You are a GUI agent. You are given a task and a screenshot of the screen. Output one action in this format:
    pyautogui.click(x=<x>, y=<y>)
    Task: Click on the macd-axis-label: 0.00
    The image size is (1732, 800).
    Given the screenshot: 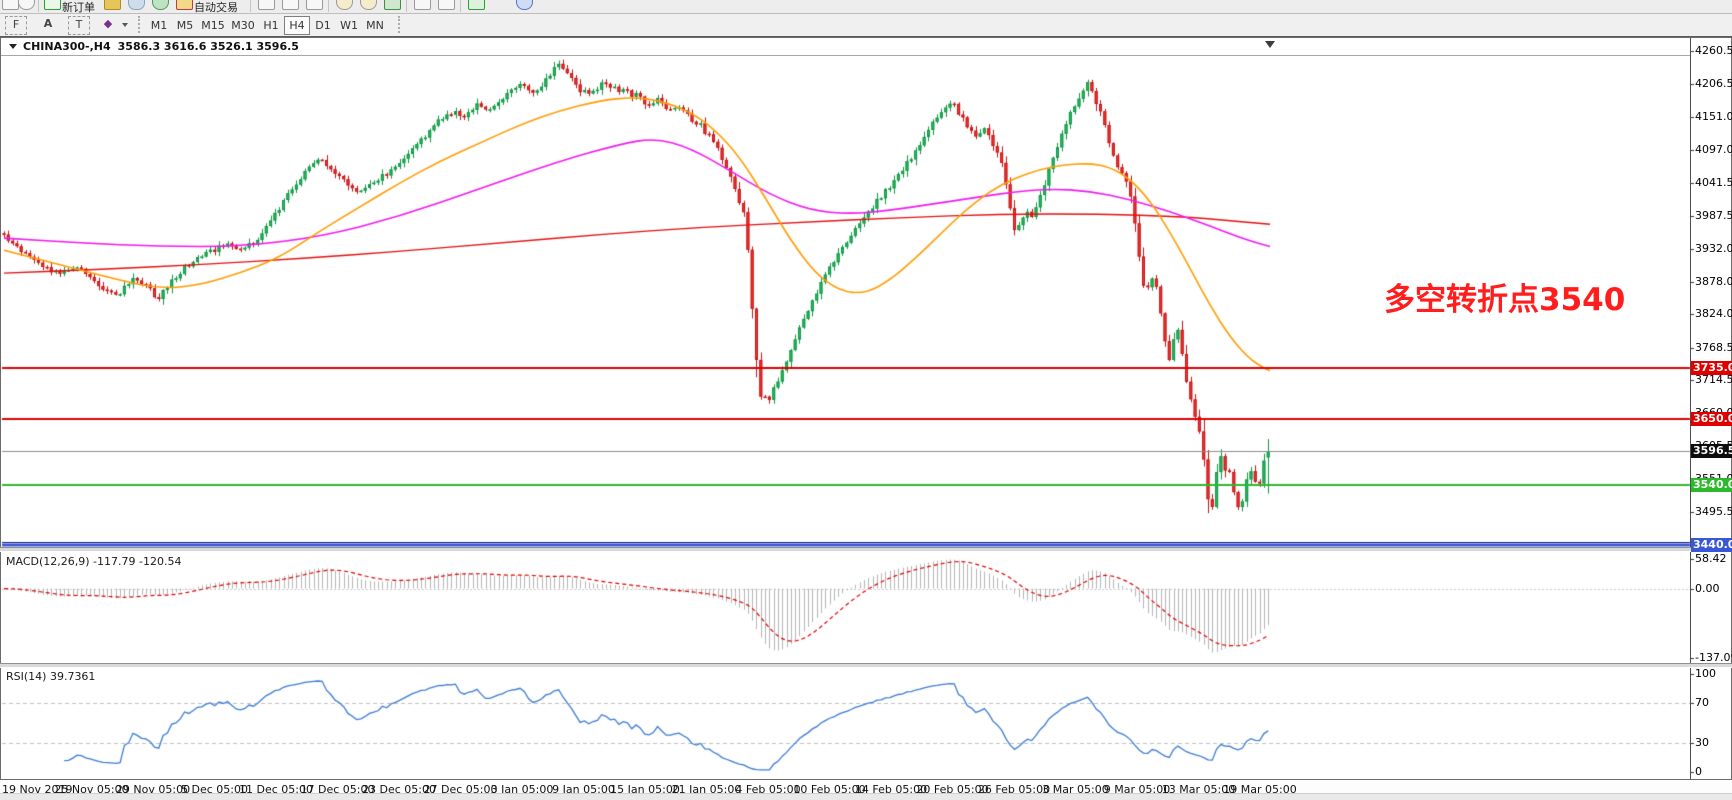 What is the action you would take?
    pyautogui.click(x=1707, y=588)
    